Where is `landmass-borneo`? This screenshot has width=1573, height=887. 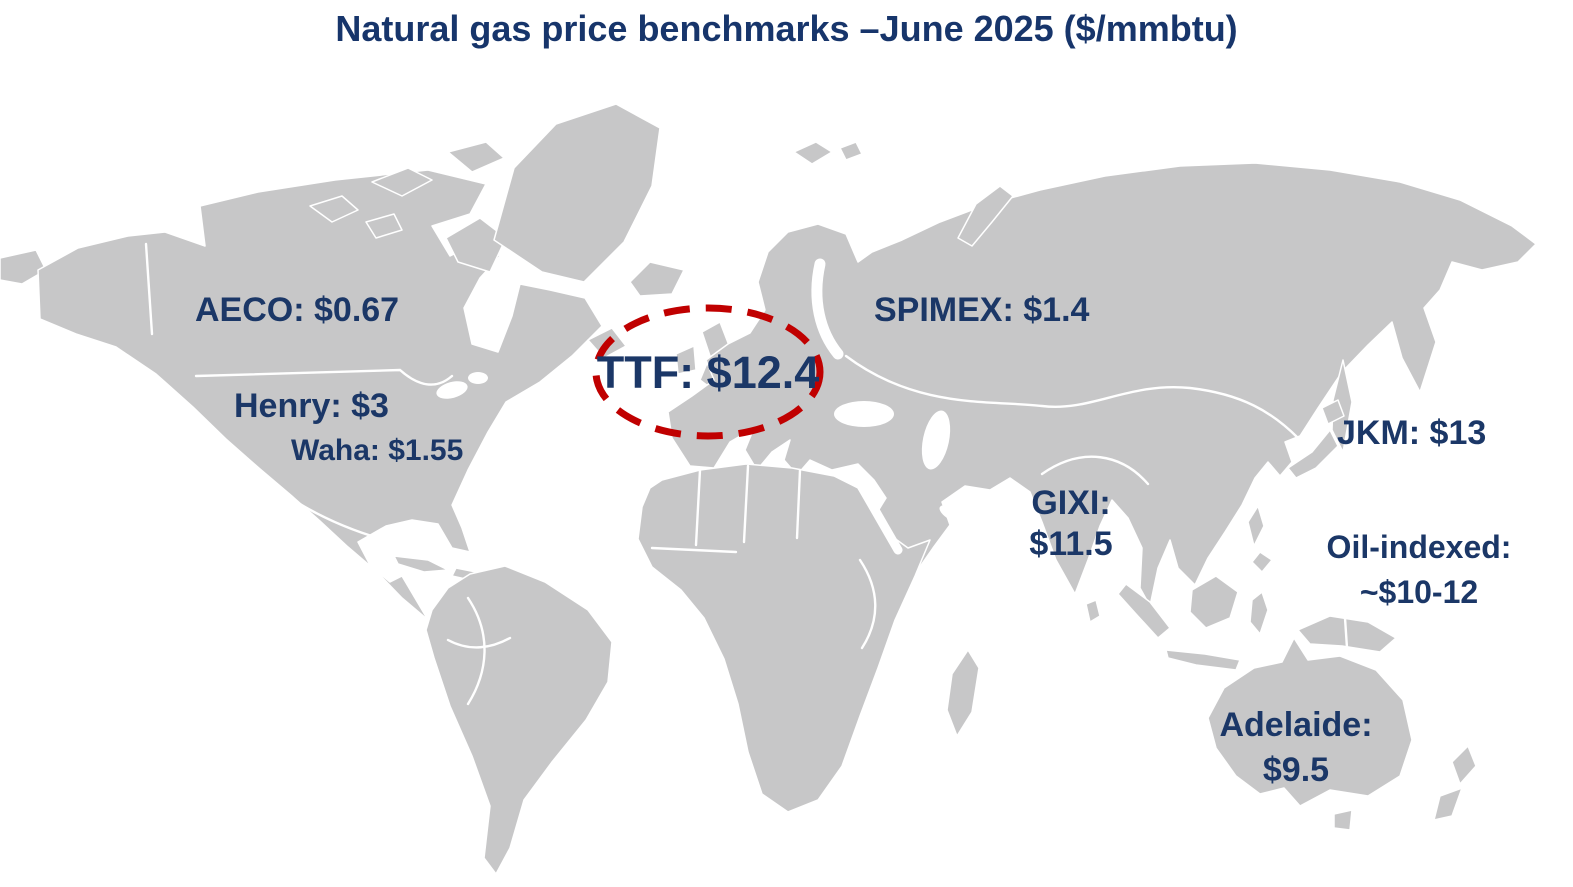
landmass-borneo is located at coordinates (1214, 602).